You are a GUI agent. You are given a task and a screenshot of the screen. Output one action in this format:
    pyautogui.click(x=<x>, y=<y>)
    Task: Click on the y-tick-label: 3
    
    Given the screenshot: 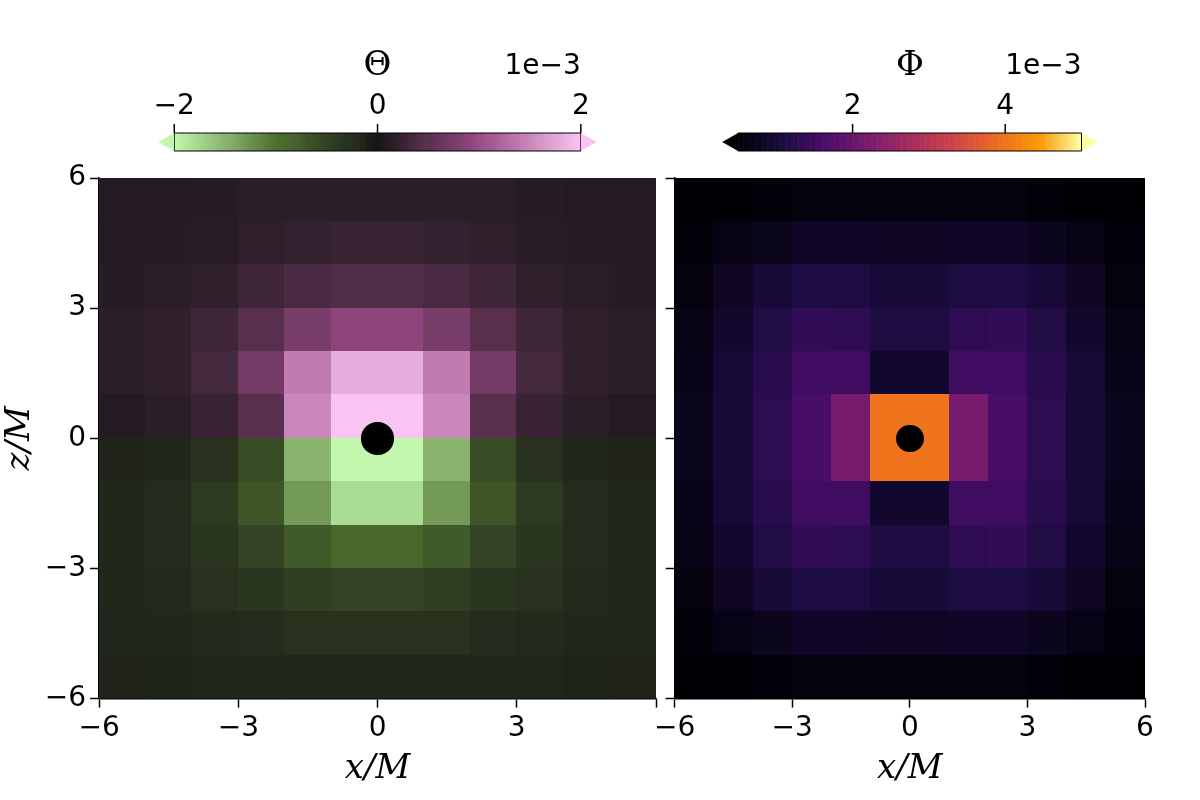 What is the action you would take?
    pyautogui.click(x=77, y=306)
    